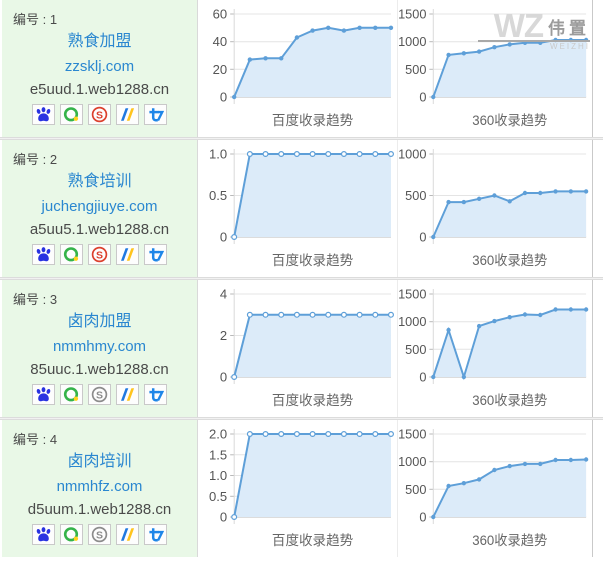 Image resolution: width=603 pixels, height=565 pixels. I want to click on site-number: 编号 : 1, so click(35, 19).